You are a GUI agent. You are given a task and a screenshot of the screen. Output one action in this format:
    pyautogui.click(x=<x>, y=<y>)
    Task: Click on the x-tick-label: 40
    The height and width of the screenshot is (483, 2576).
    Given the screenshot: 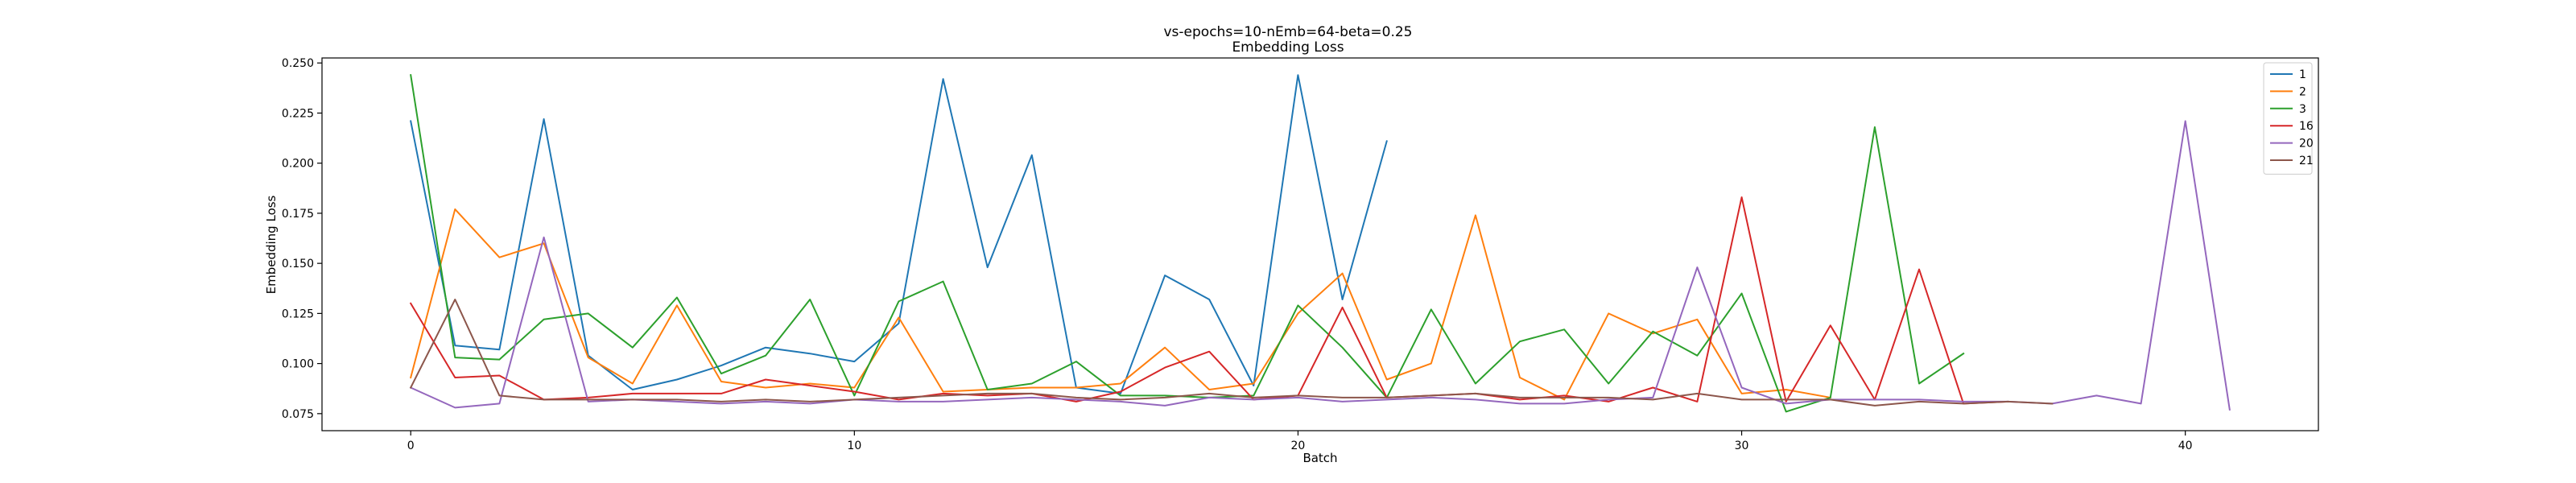 What is the action you would take?
    pyautogui.click(x=2185, y=446)
    